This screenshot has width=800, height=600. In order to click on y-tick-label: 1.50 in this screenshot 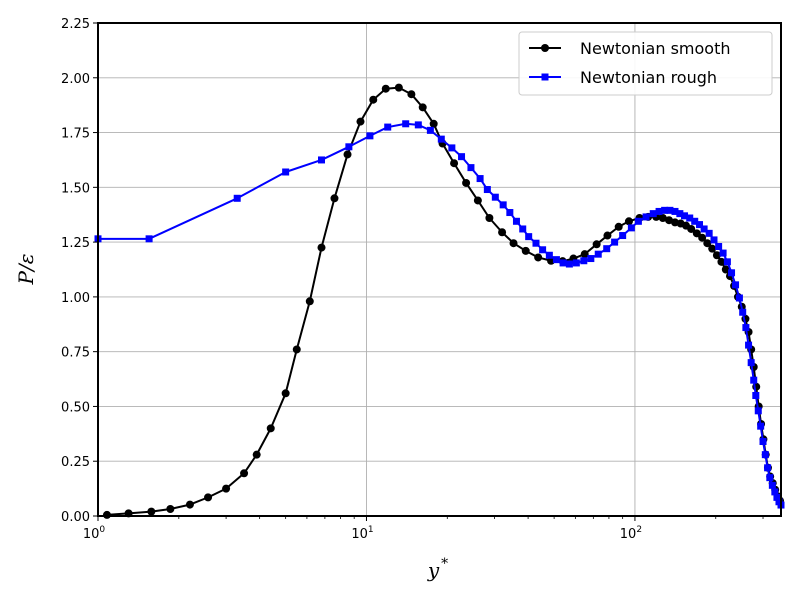, I will do `click(75, 188)`.